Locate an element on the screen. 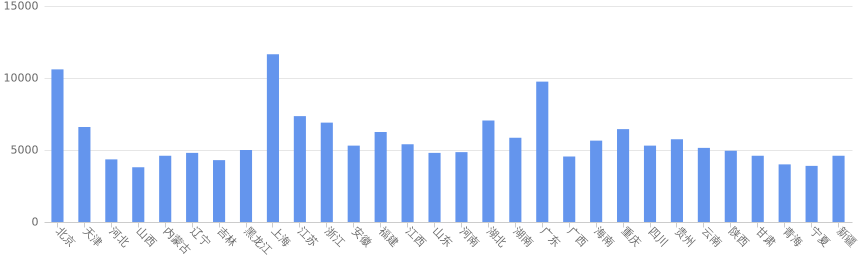 Image resolution: width=860 pixels, height=260 pixels. x-tick-label: 浙江 is located at coordinates (335, 237).